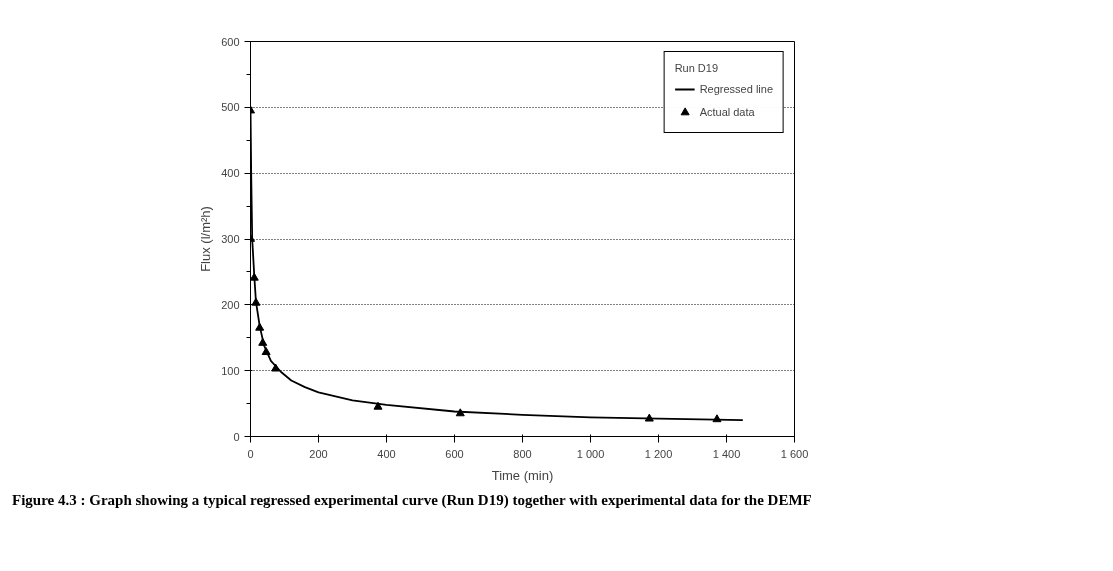 This screenshot has width=1113, height=571. What do you see at coordinates (522, 475) in the screenshot?
I see `x-axis-title: Time (min)` at bounding box center [522, 475].